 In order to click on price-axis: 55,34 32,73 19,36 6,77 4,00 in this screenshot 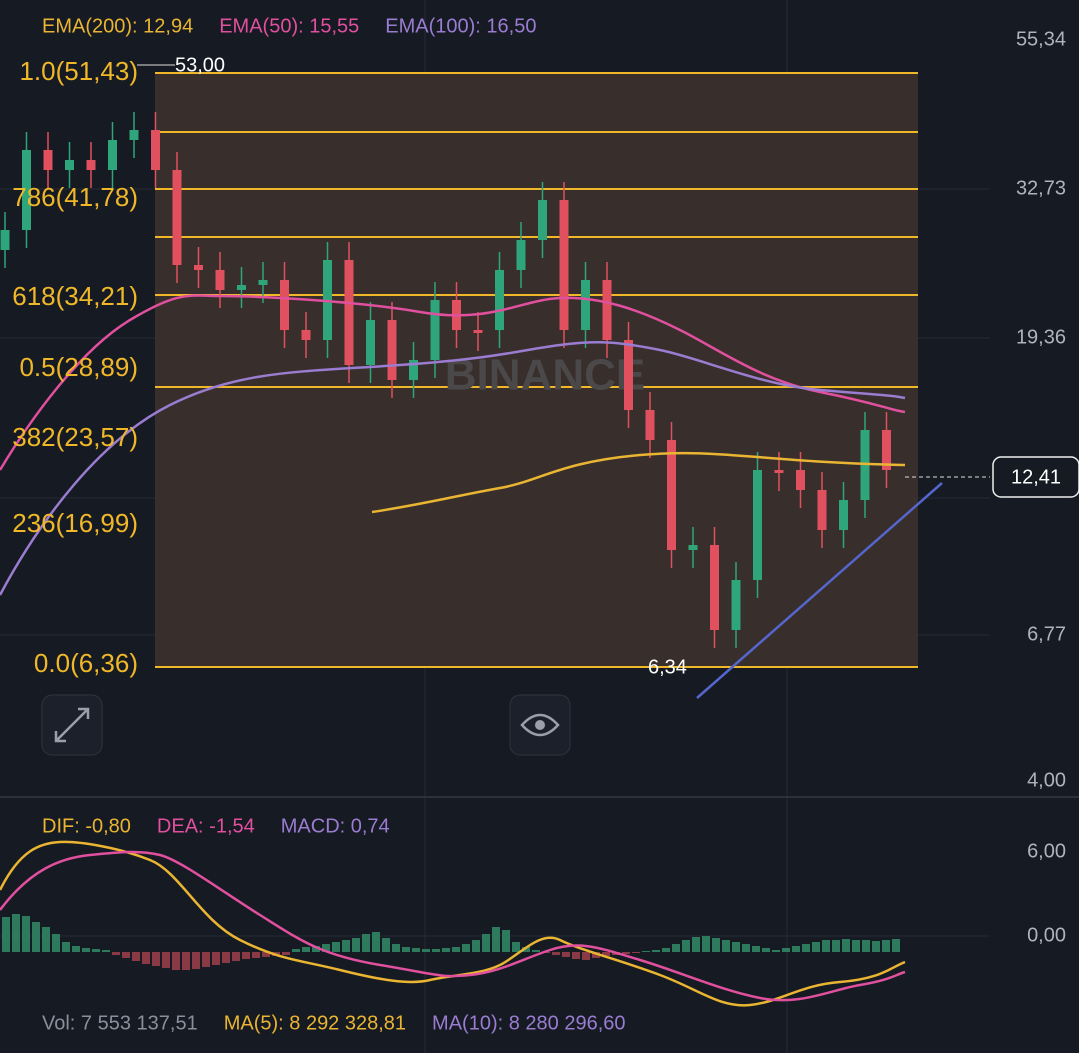, I will do `click(1041, 409)`.